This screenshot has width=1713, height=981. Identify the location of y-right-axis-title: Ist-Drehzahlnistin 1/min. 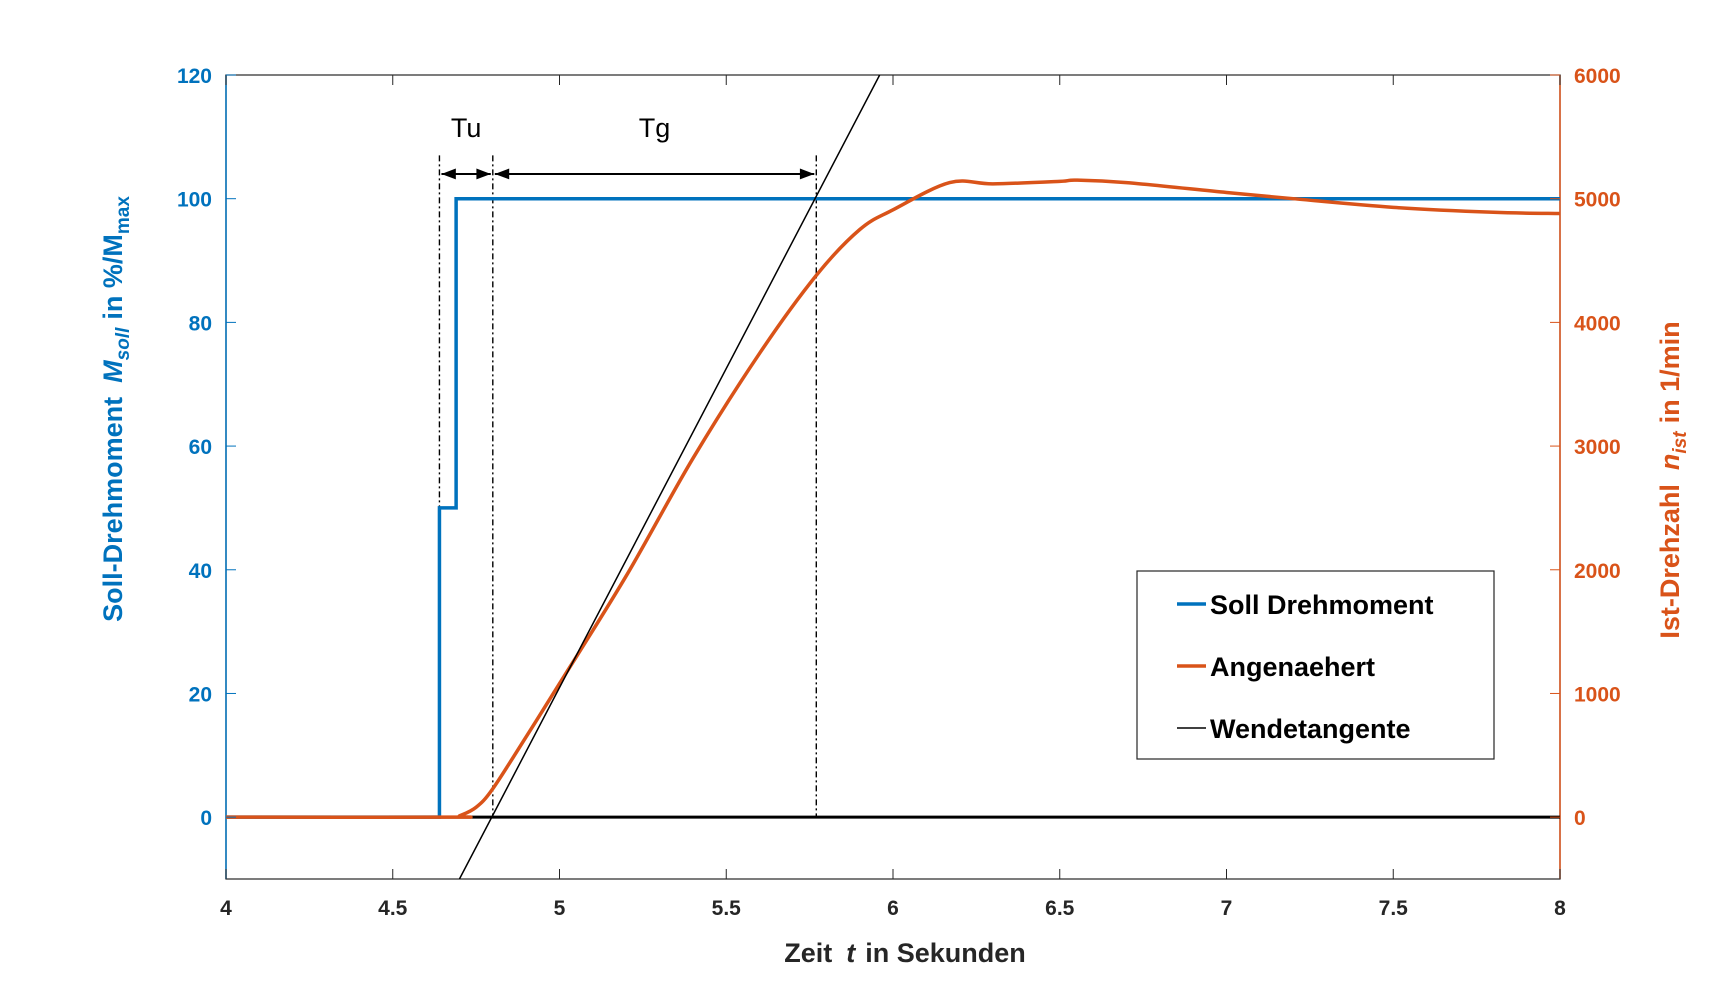
(1673, 479).